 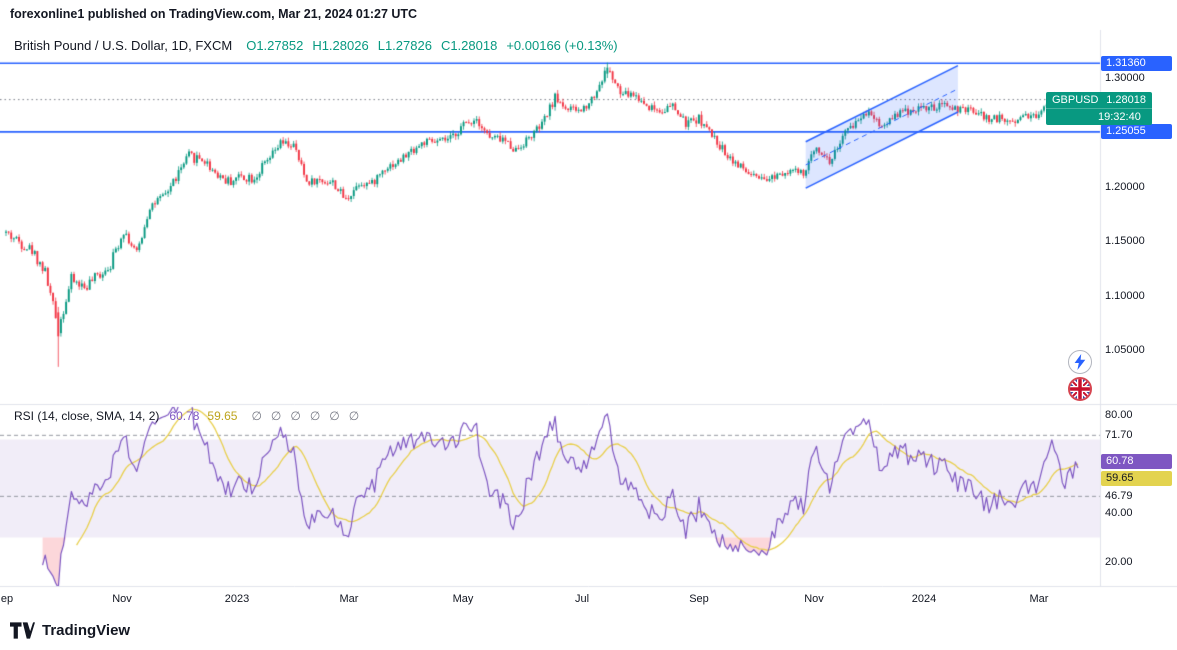 What do you see at coordinates (1119, 414) in the screenshot?
I see `rsi-axis-label: 80.00` at bounding box center [1119, 414].